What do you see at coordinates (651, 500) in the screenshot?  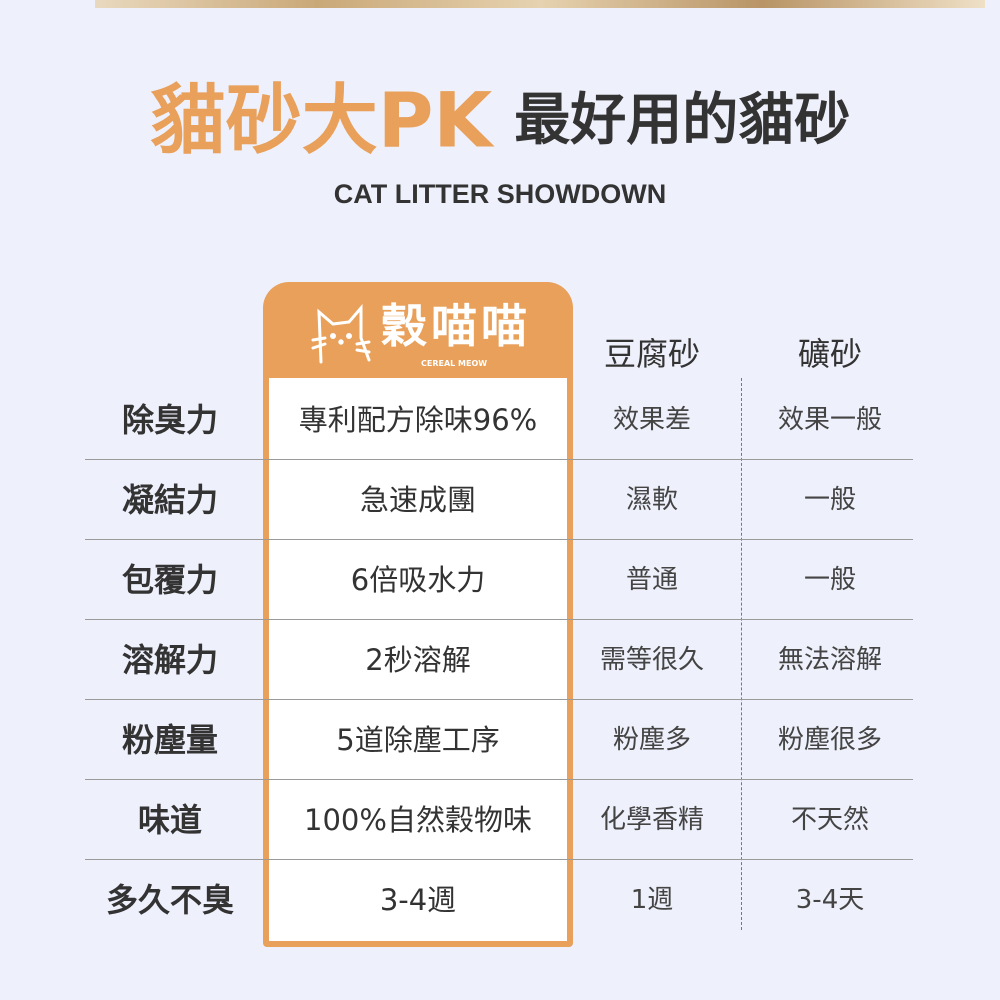 I see `tofu-value: 濕軟` at bounding box center [651, 500].